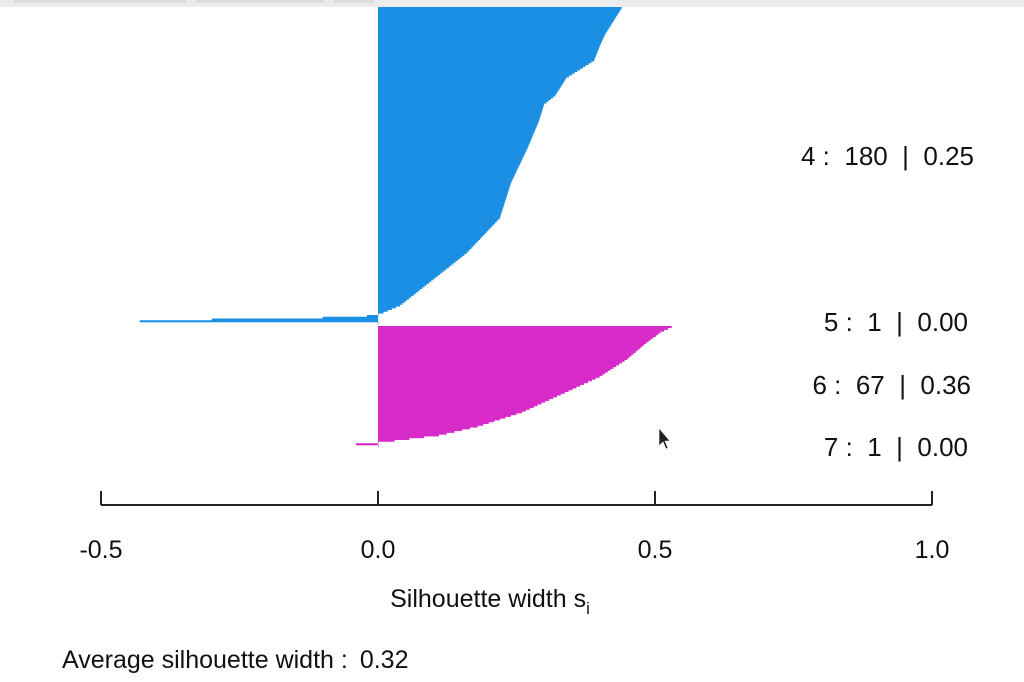 The width and height of the screenshot is (1024, 682). I want to click on cluster-6-bars, so click(513, 386).